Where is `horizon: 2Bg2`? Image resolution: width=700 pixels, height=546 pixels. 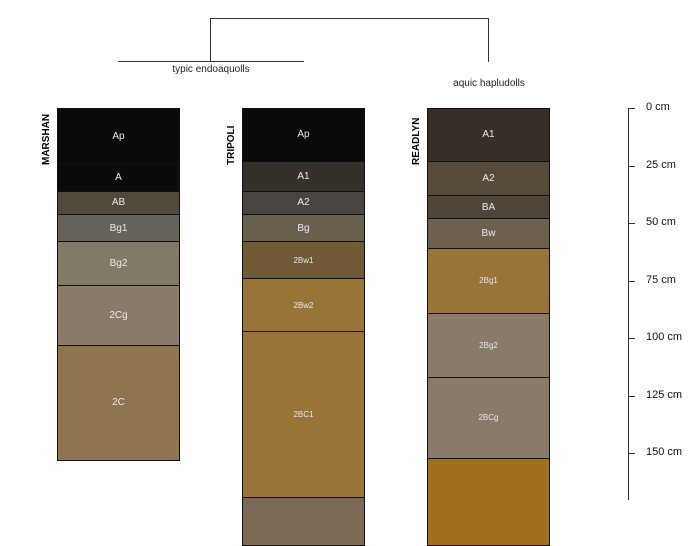 horizon: 2Bg2 is located at coordinates (488, 345).